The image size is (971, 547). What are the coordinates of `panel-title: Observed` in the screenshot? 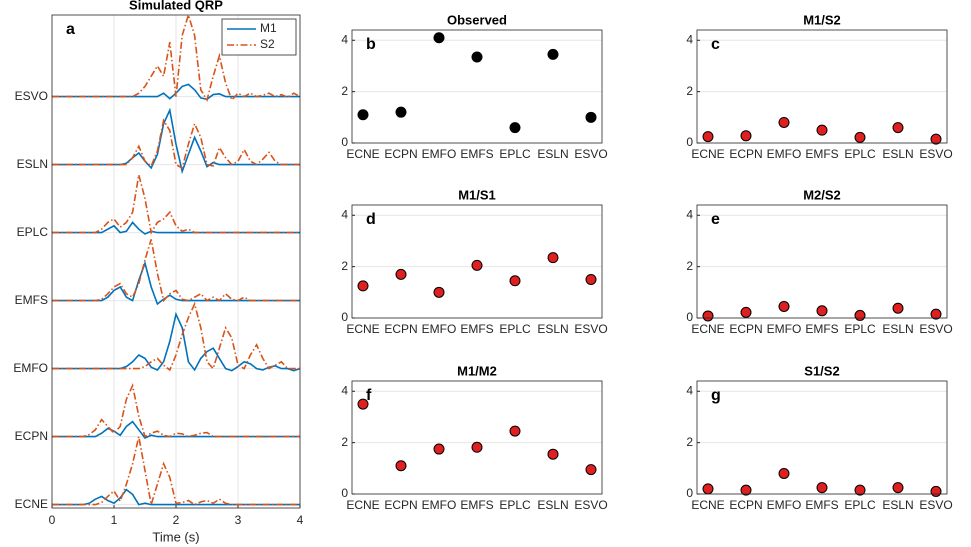 It's located at (477, 19).